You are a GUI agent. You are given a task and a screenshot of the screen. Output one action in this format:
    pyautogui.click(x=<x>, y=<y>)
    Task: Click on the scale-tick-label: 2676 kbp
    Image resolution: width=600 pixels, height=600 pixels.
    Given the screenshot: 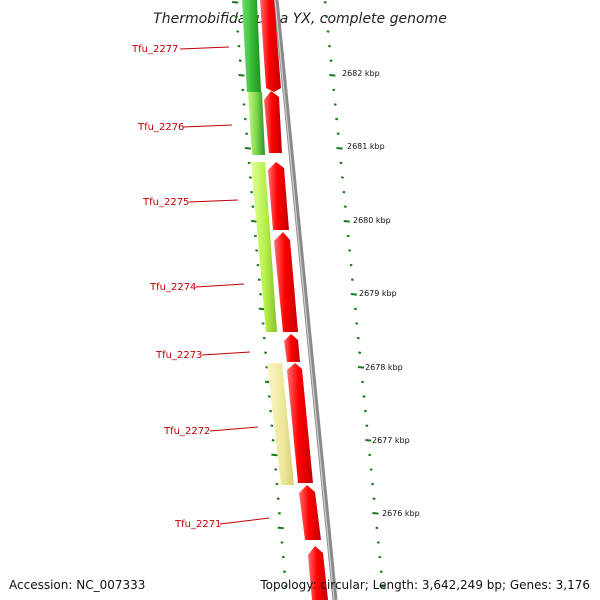 What is the action you would take?
    pyautogui.click(x=401, y=513)
    